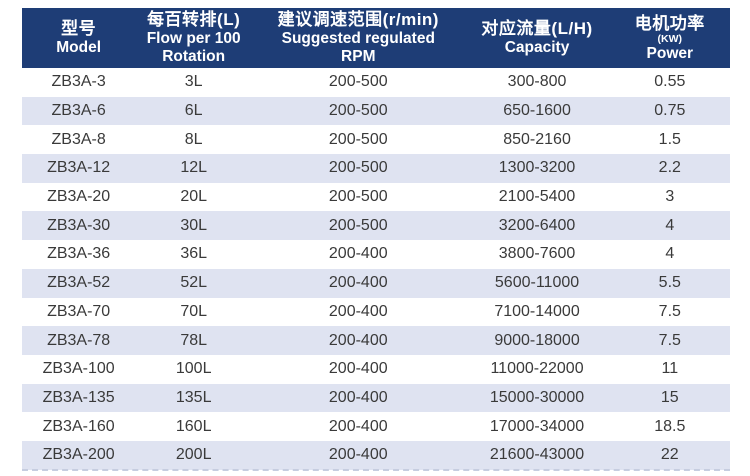 This screenshot has height=476, width=750. I want to click on spec-cell-model: ZB3A-30, so click(79, 226).